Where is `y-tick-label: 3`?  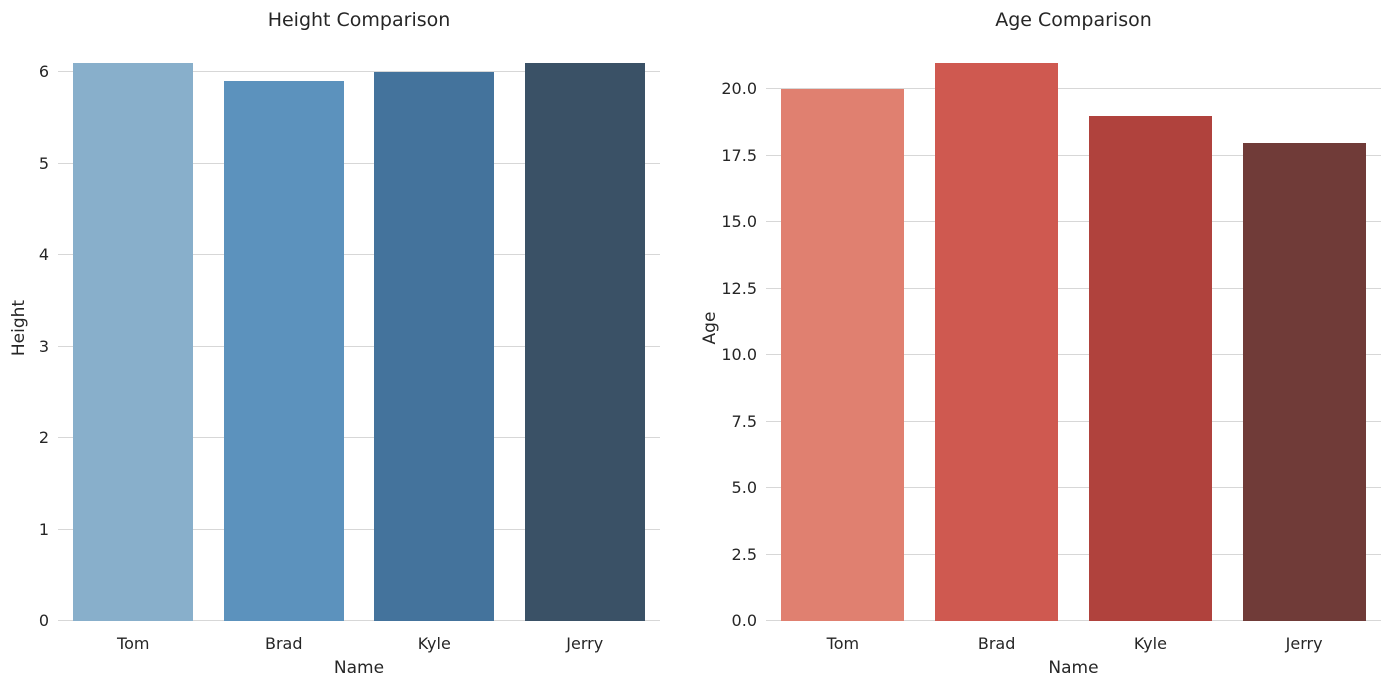 y-tick-label: 3 is located at coordinates (43, 346).